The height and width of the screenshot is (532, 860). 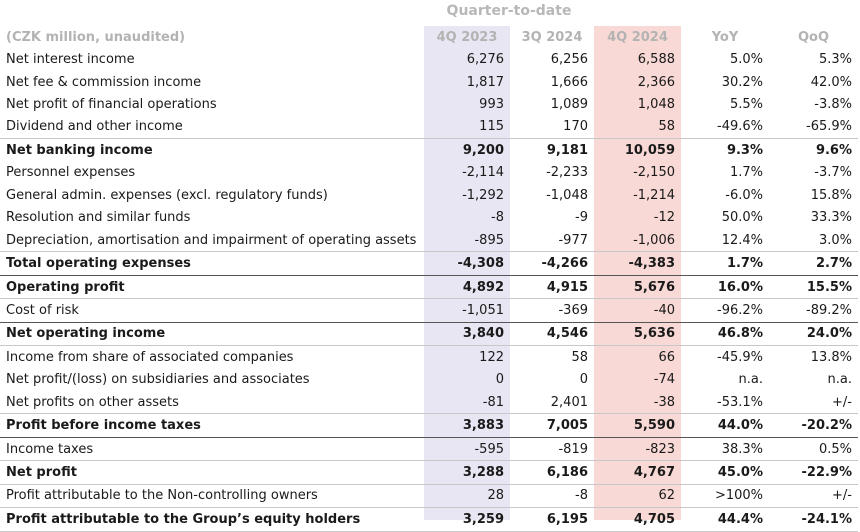 What do you see at coordinates (813, 472) in the screenshot?
I see `value-qoq: -22.9%` at bounding box center [813, 472].